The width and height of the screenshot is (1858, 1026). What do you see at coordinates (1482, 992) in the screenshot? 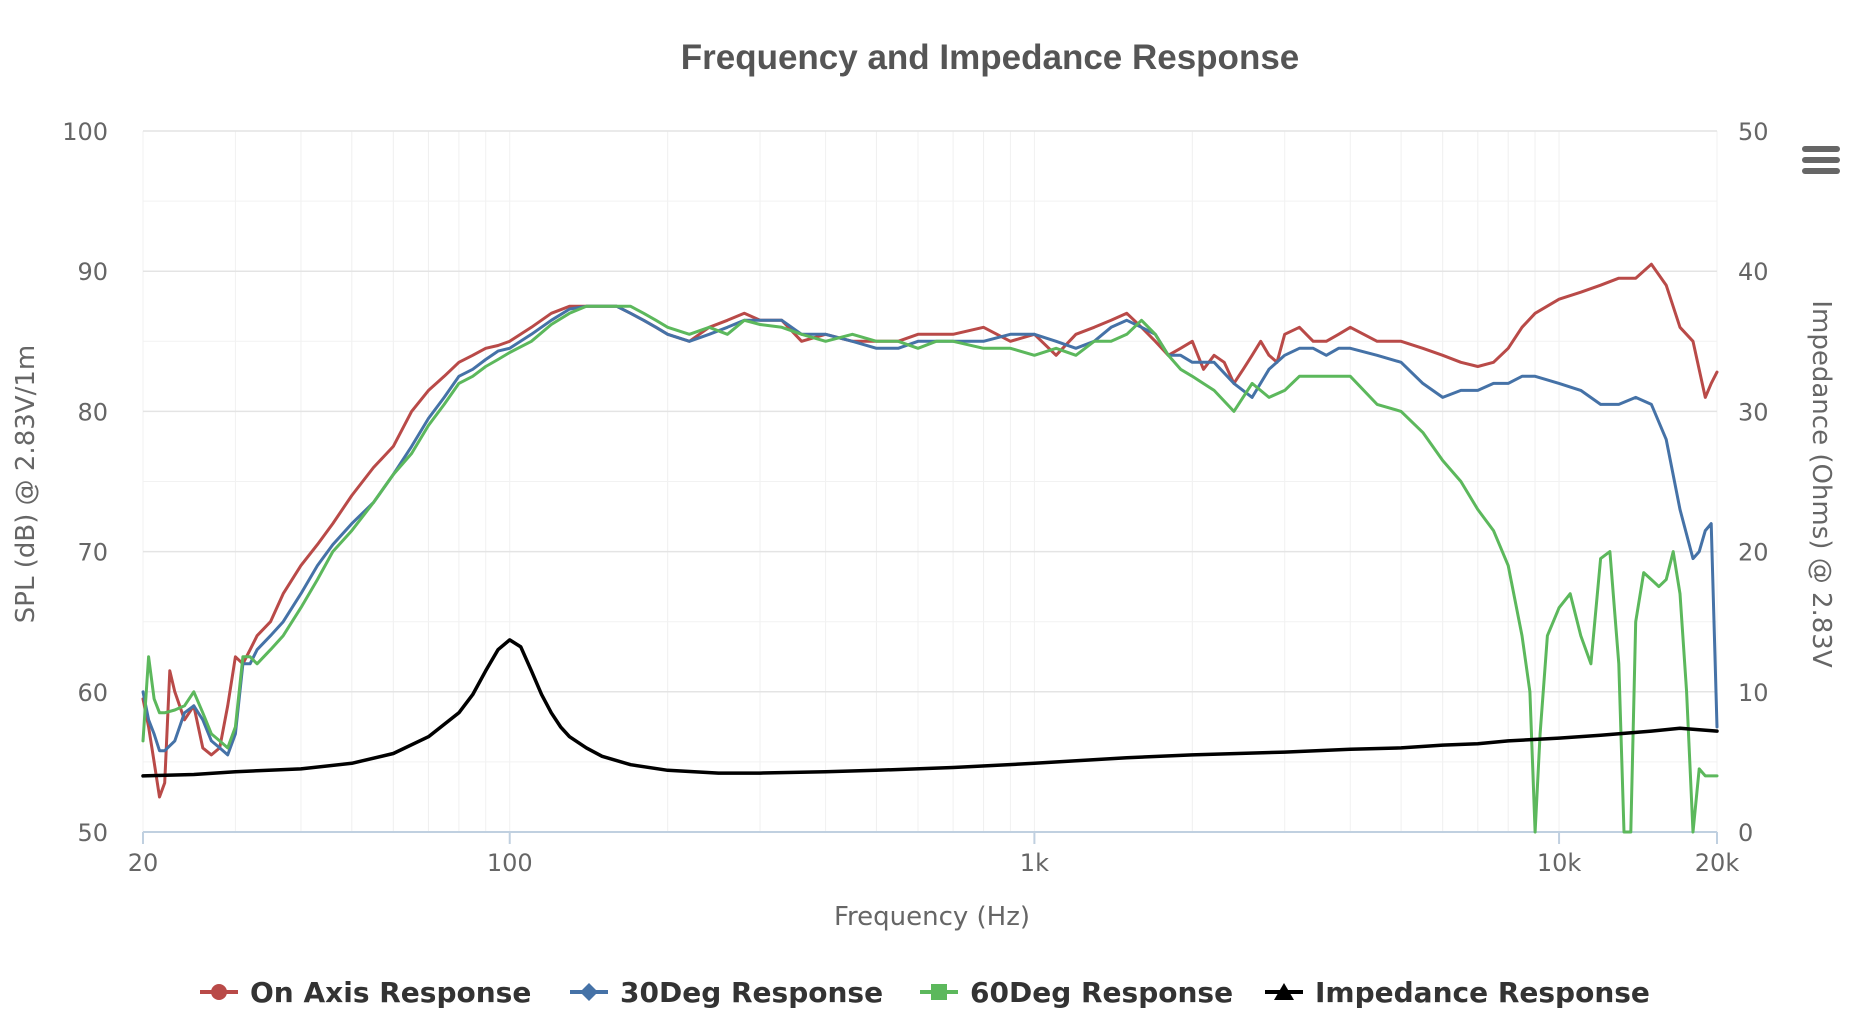
I see `legend-label-impedance-response: Impedance Response` at bounding box center [1482, 992].